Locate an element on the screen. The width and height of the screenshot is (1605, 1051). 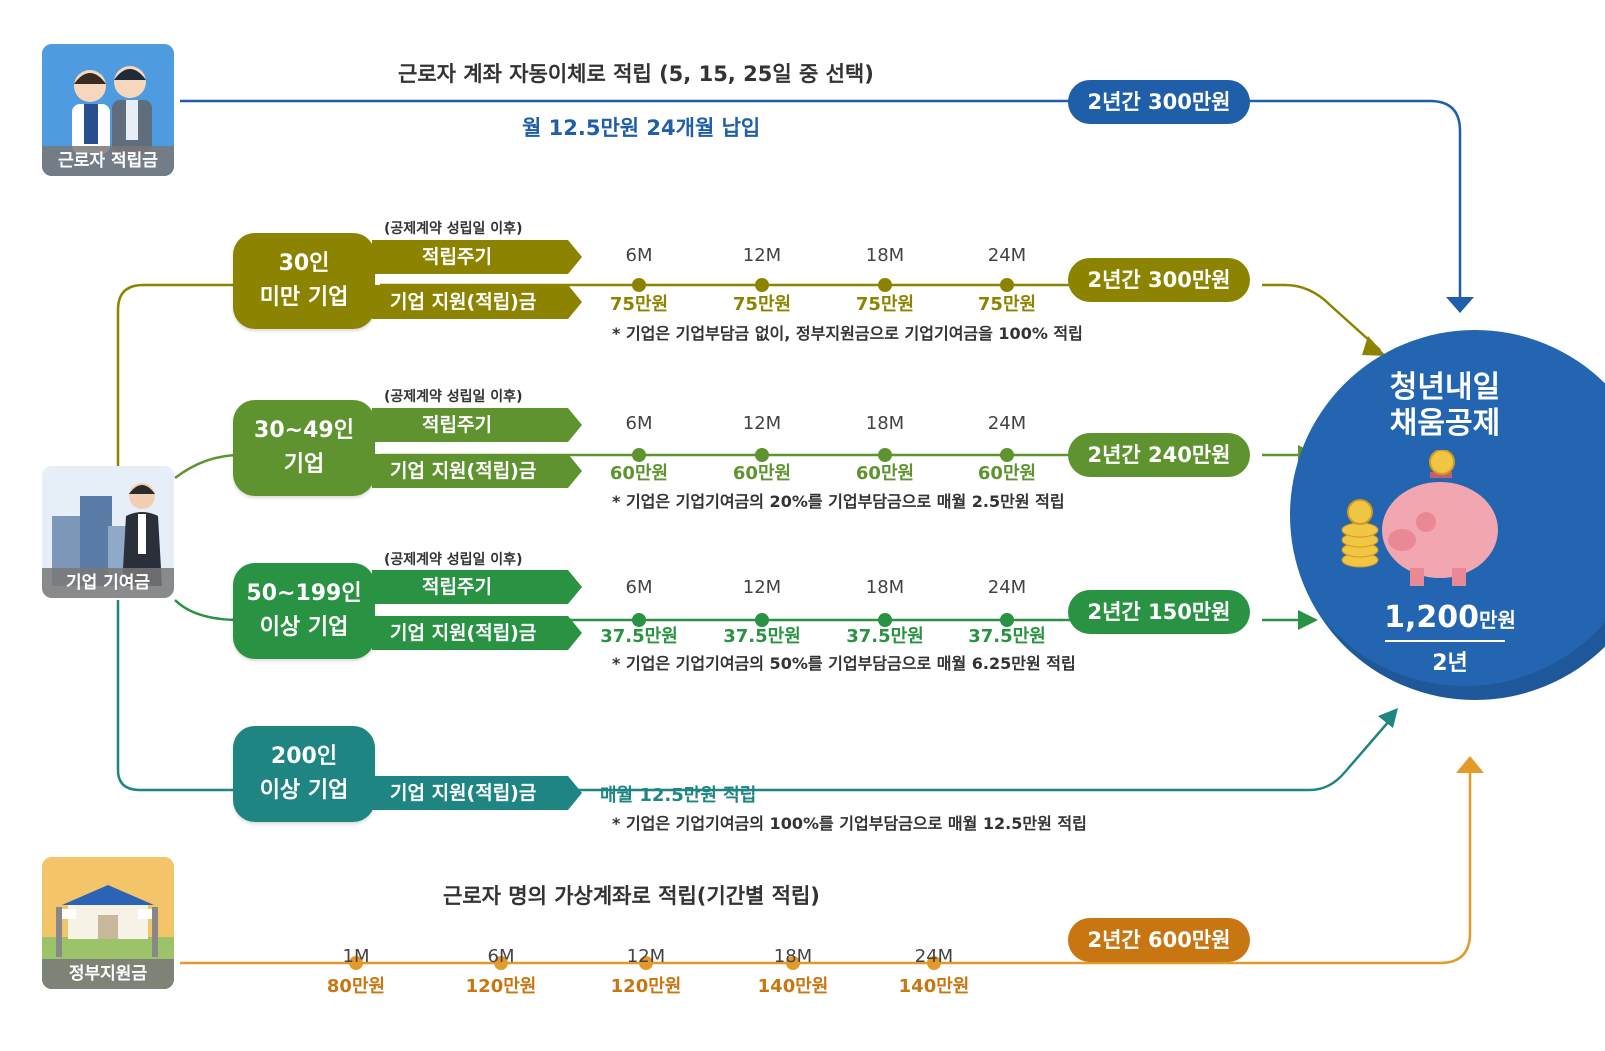
tier3-month-4: 24M is located at coordinates (1007, 587).